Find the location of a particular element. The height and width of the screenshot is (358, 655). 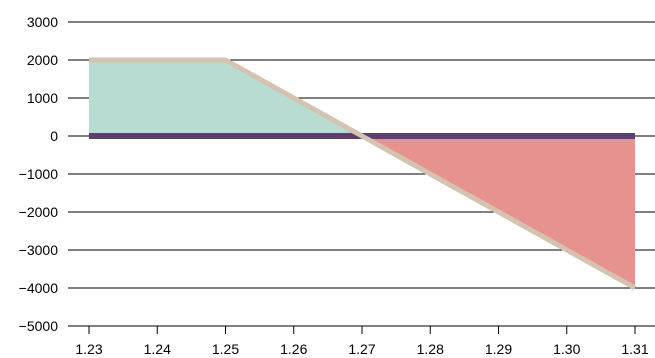

x-tick-label: 1.25 is located at coordinates (225, 349).